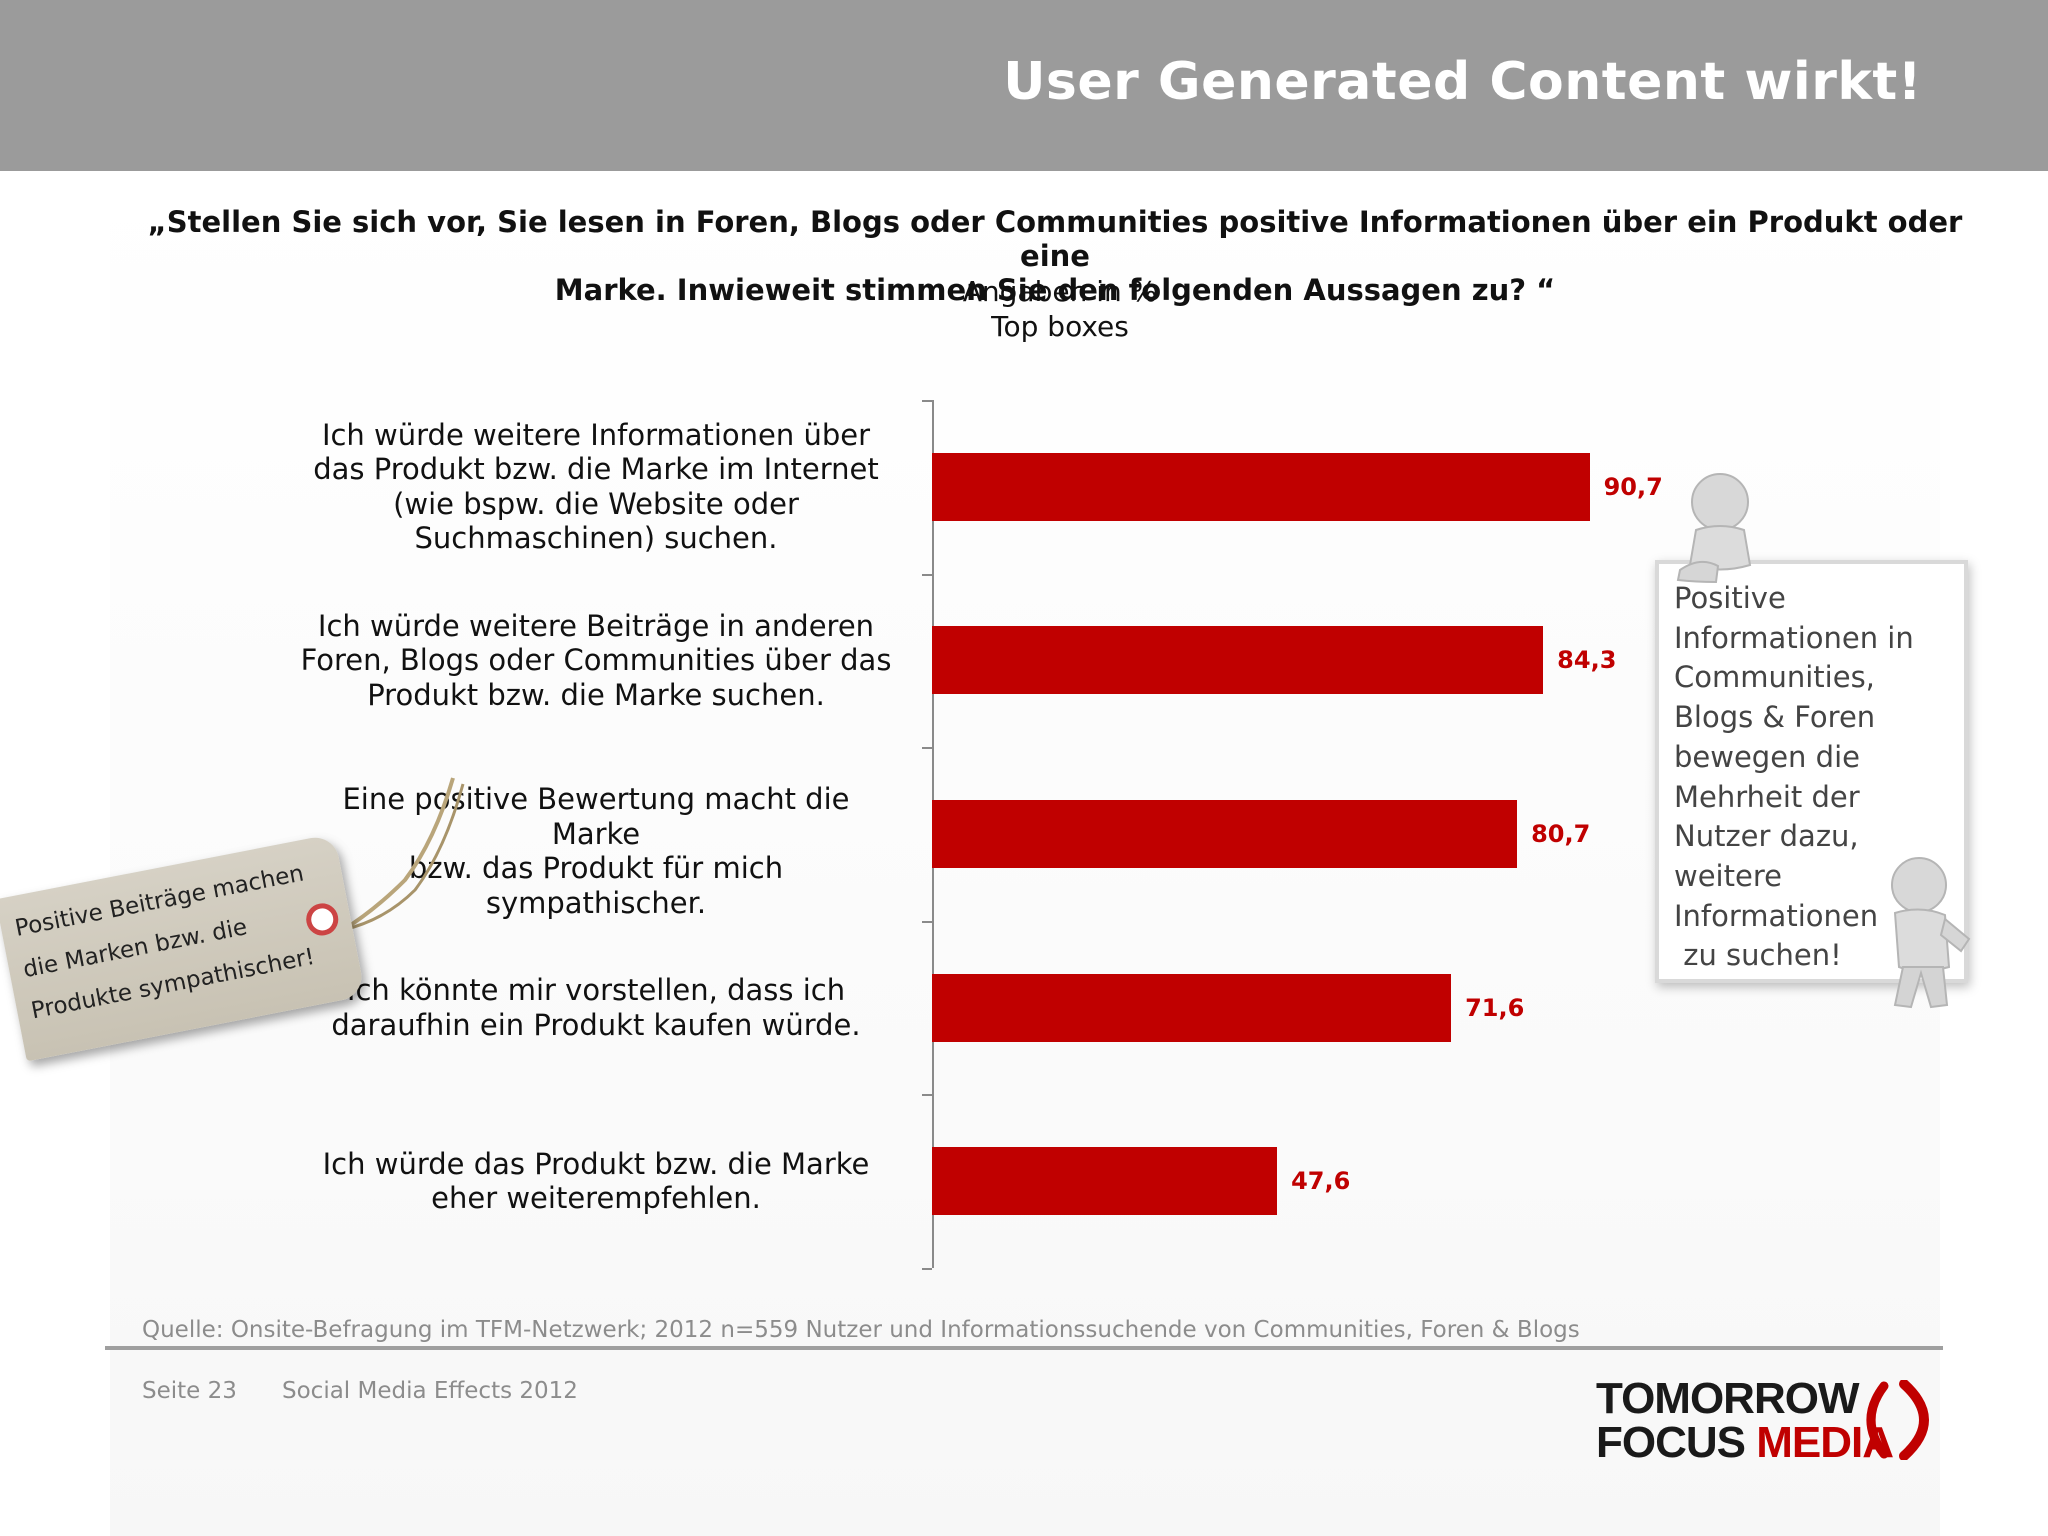 The image size is (2048, 1536). I want to click on logo-text-line-1: TOMORROW, so click(1727, 1398).